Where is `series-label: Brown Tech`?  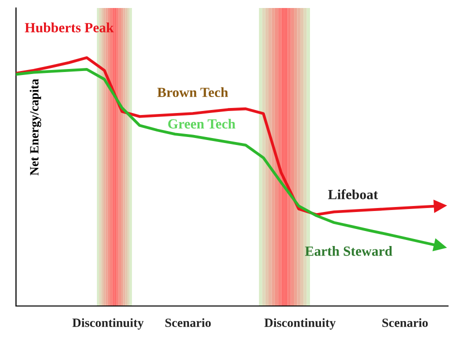 series-label: Brown Tech is located at coordinates (192, 92).